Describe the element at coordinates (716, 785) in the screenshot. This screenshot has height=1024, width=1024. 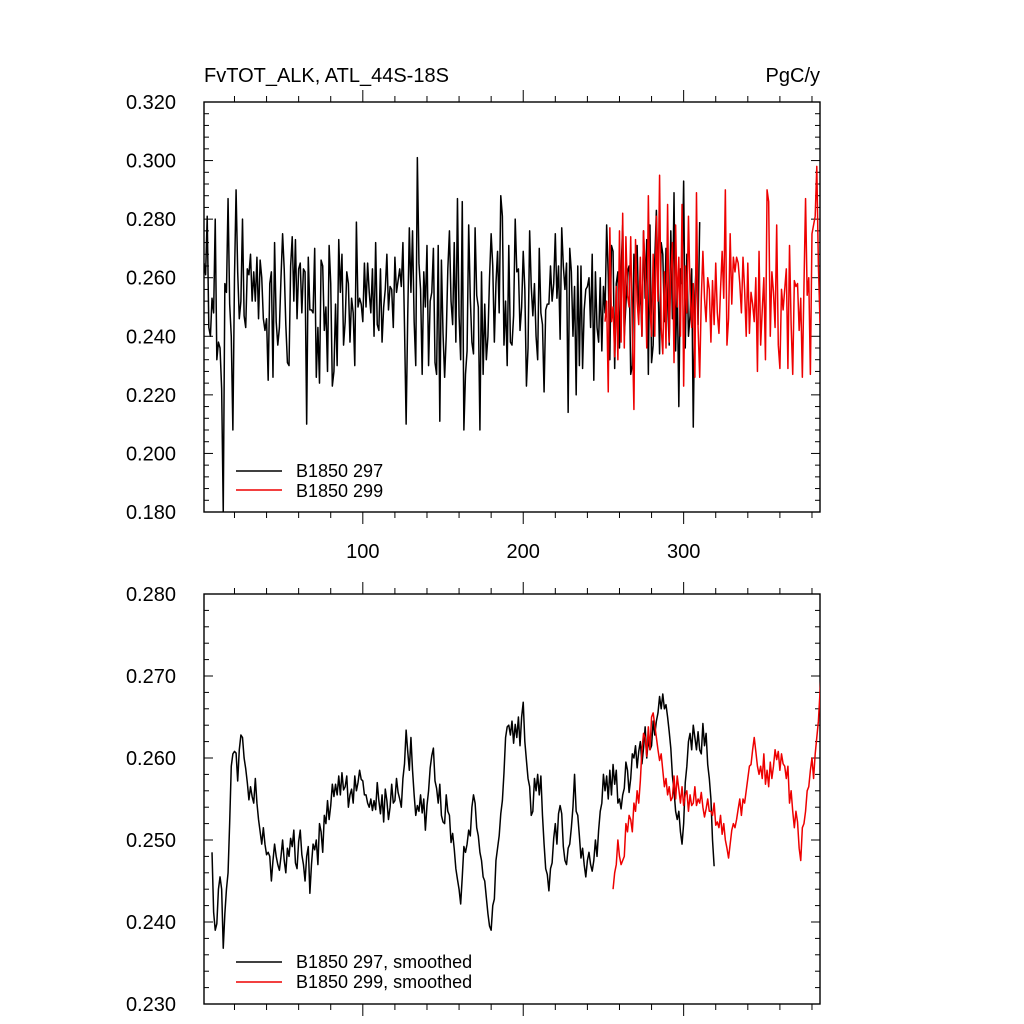
I see `series-line-b1850-299-smoothed` at that location.